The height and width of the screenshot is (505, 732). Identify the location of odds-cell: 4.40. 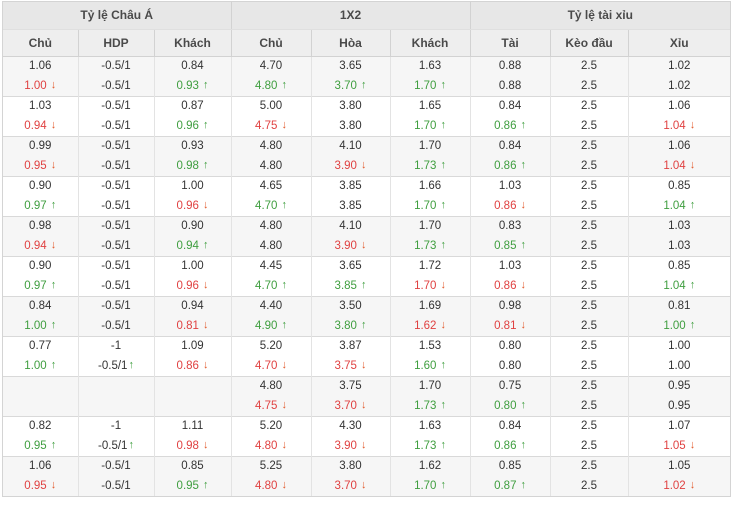
(271, 305).